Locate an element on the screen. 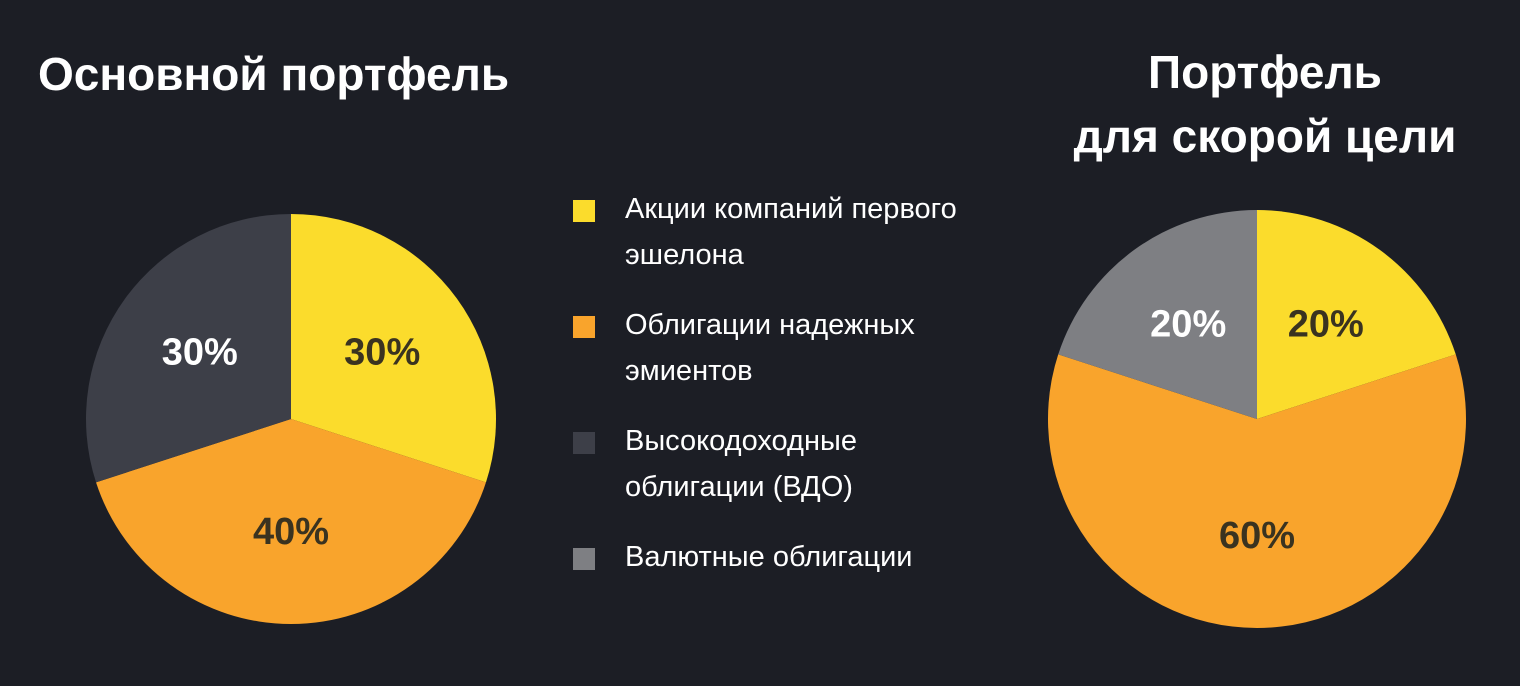  short-goal-portfolio-slice-label-2: 20% is located at coordinates (1188, 324).